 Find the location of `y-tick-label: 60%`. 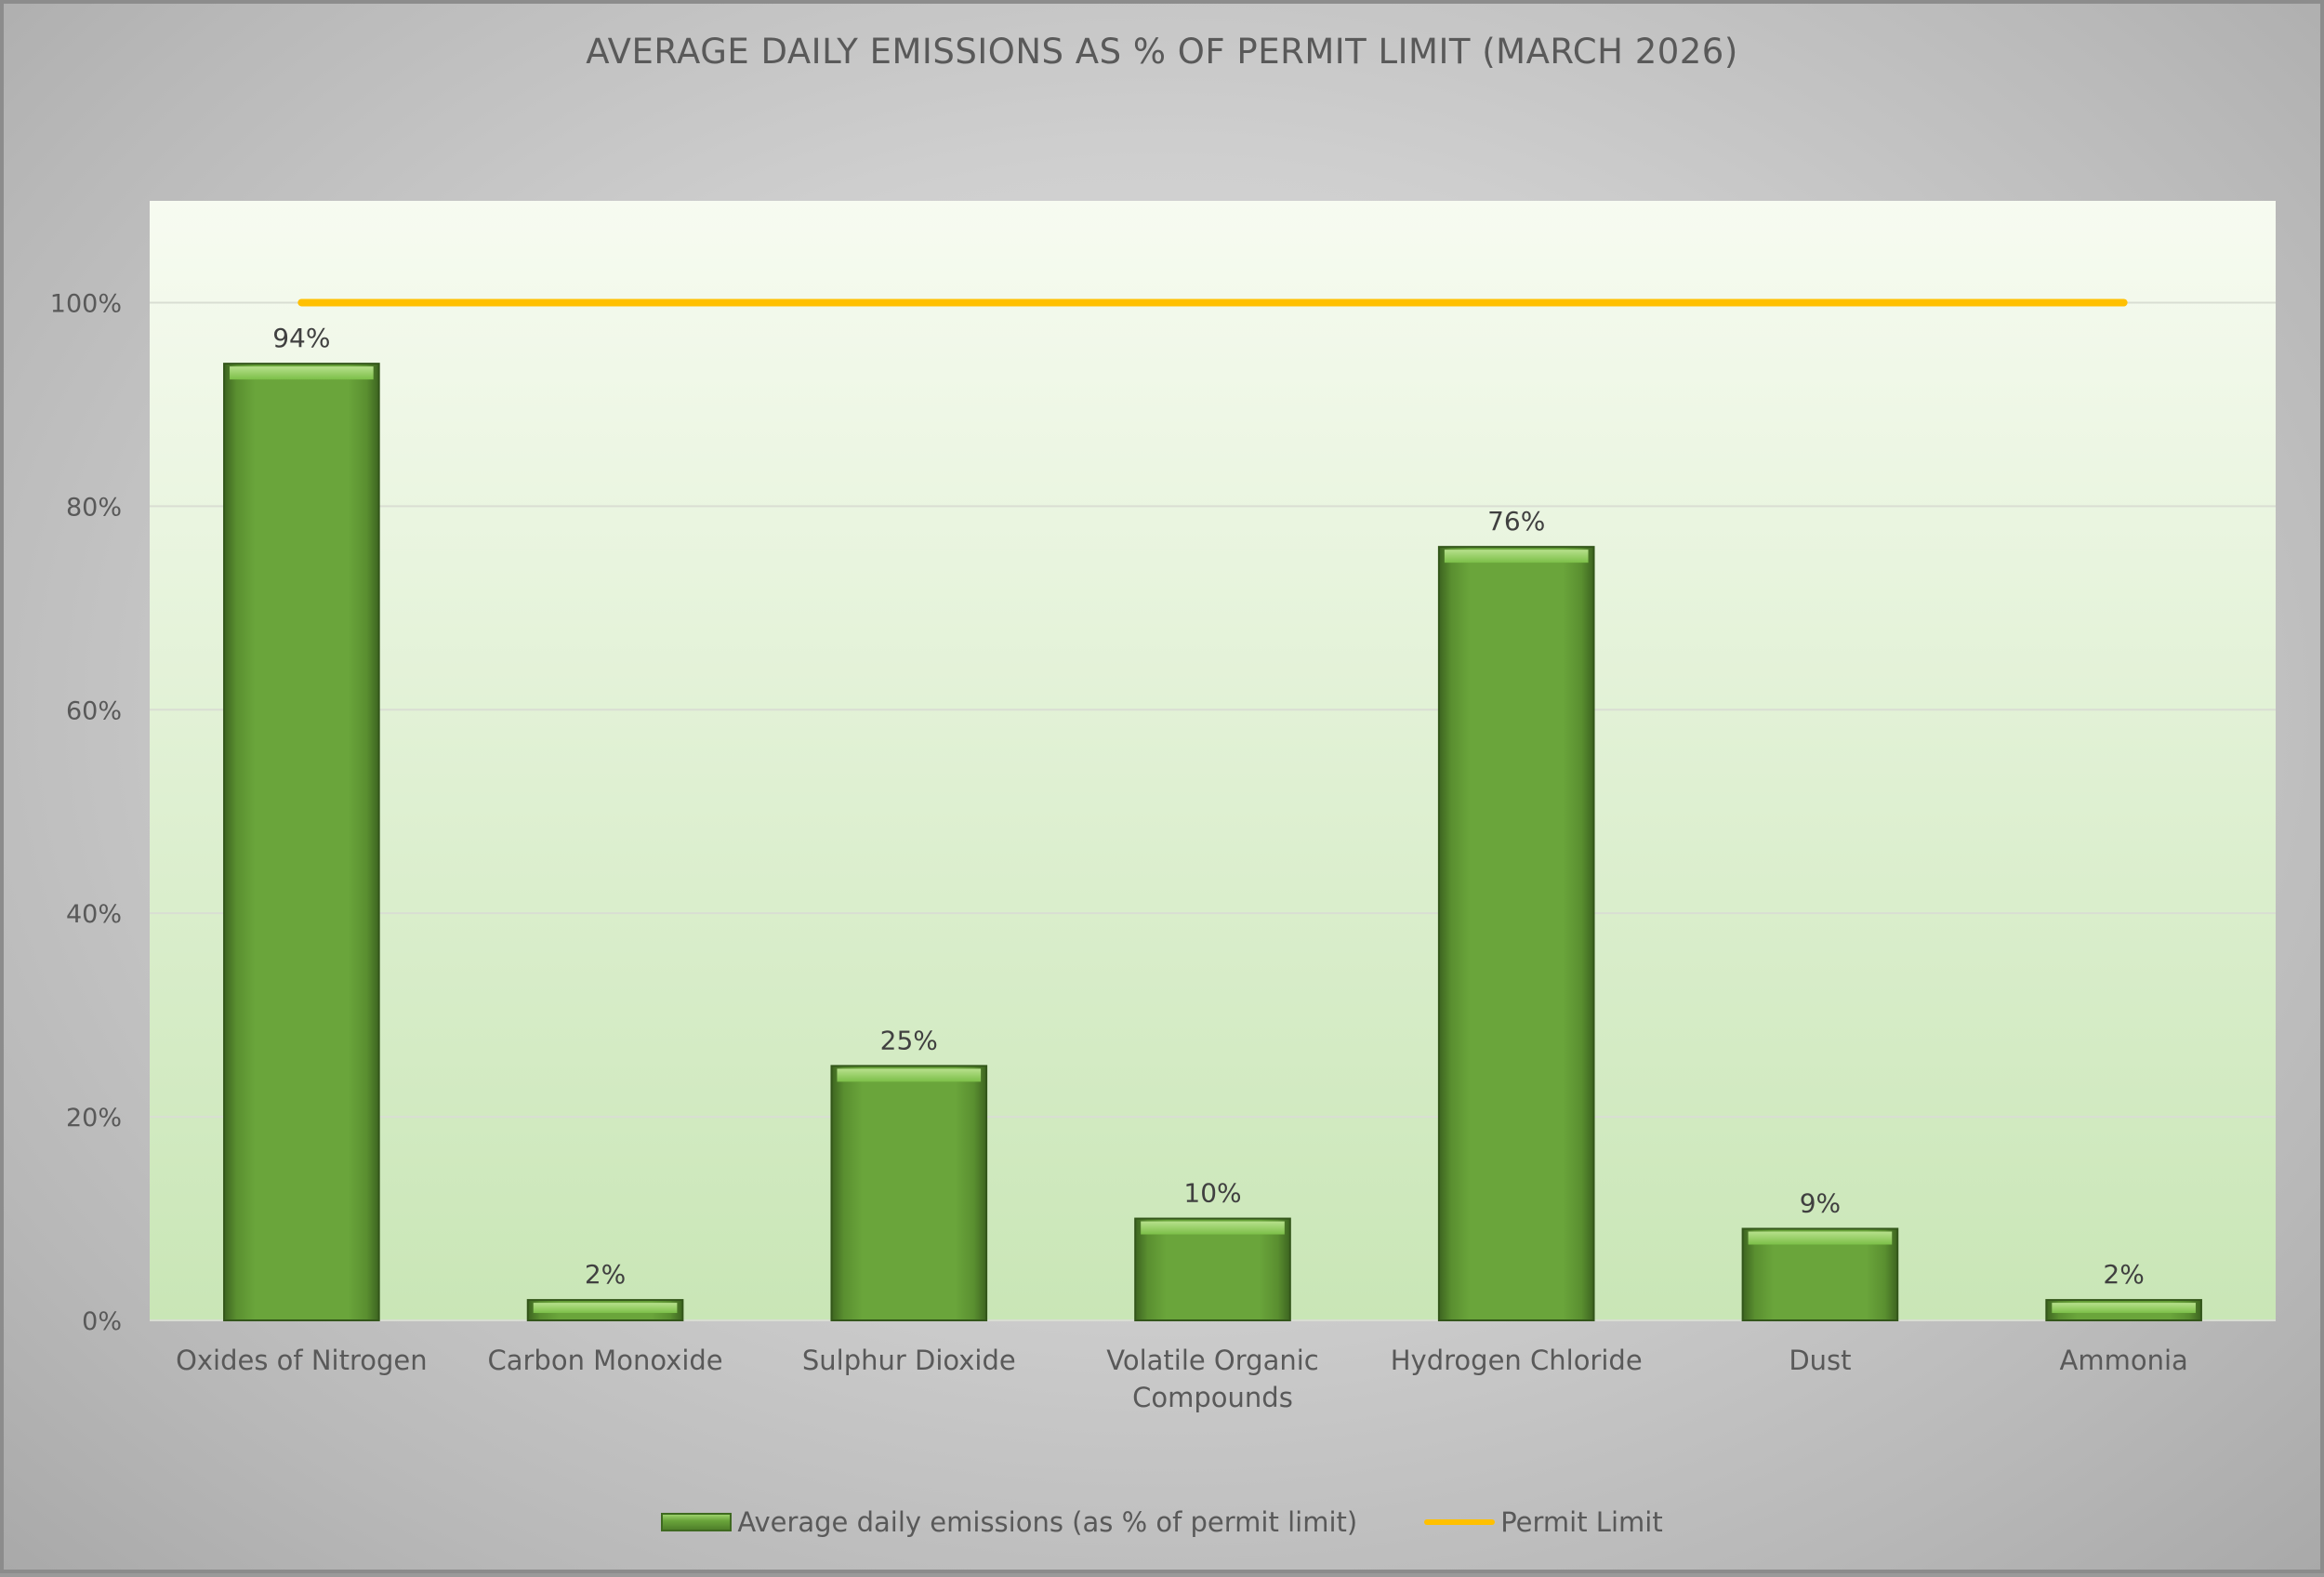

y-tick-label: 60% is located at coordinates (94, 710).